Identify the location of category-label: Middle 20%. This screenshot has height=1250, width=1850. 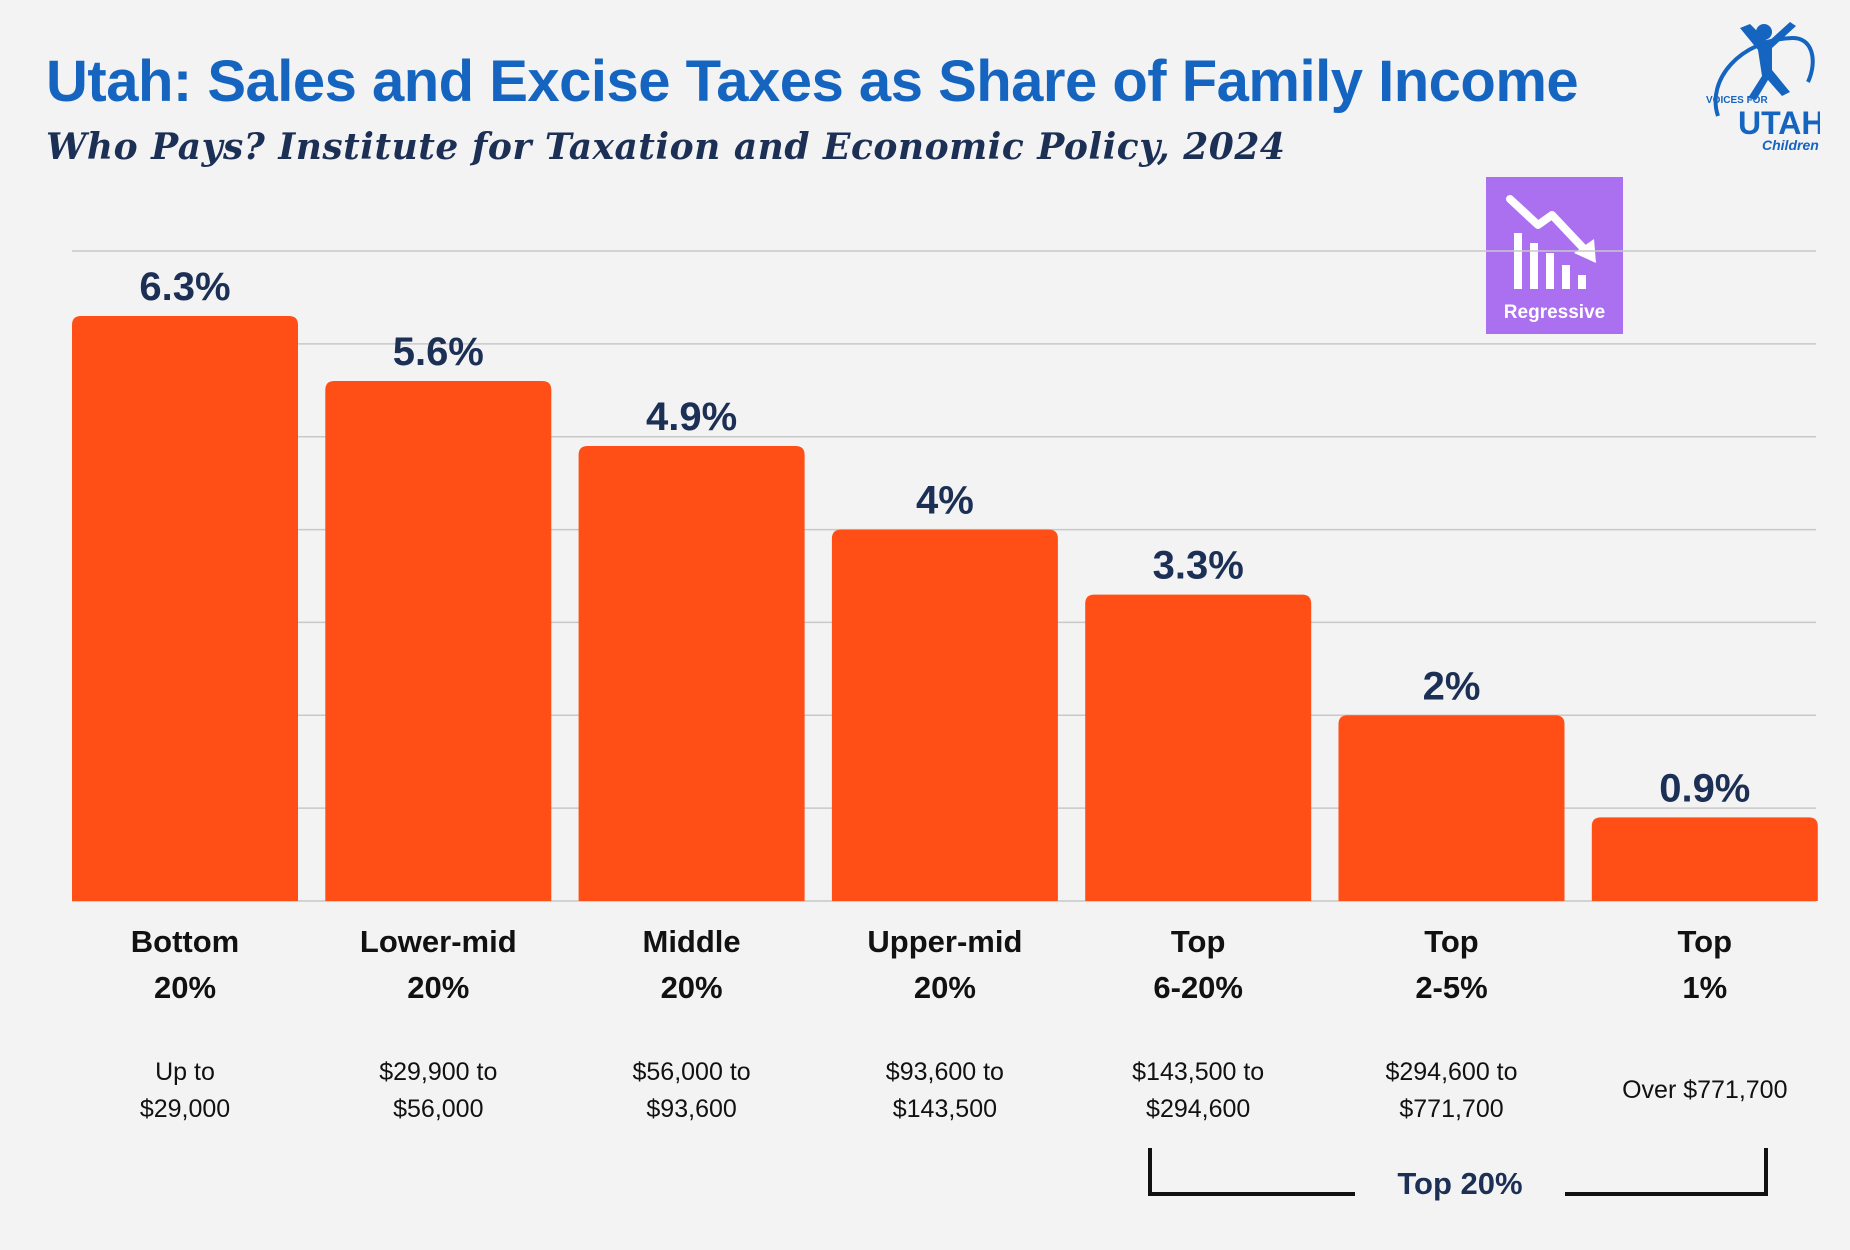
(692, 965).